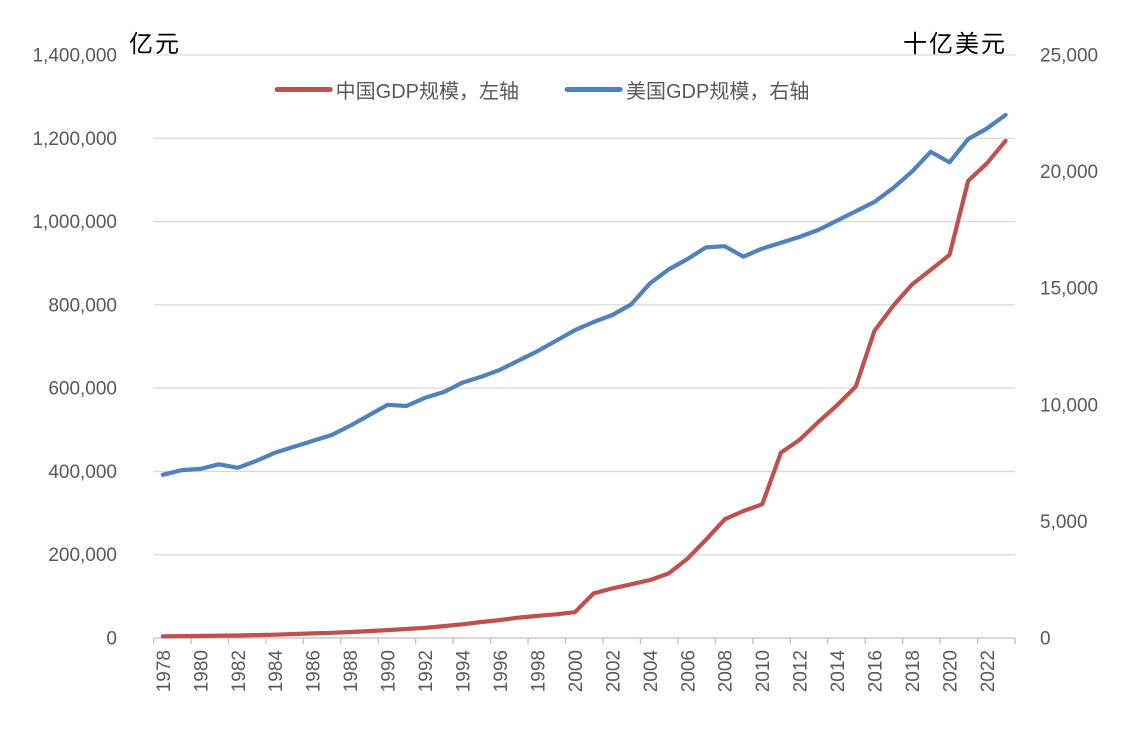 This screenshot has width=1128, height=736. Describe the element at coordinates (82, 555) in the screenshot. I see `left-axis-tick-label: 200,000` at that location.